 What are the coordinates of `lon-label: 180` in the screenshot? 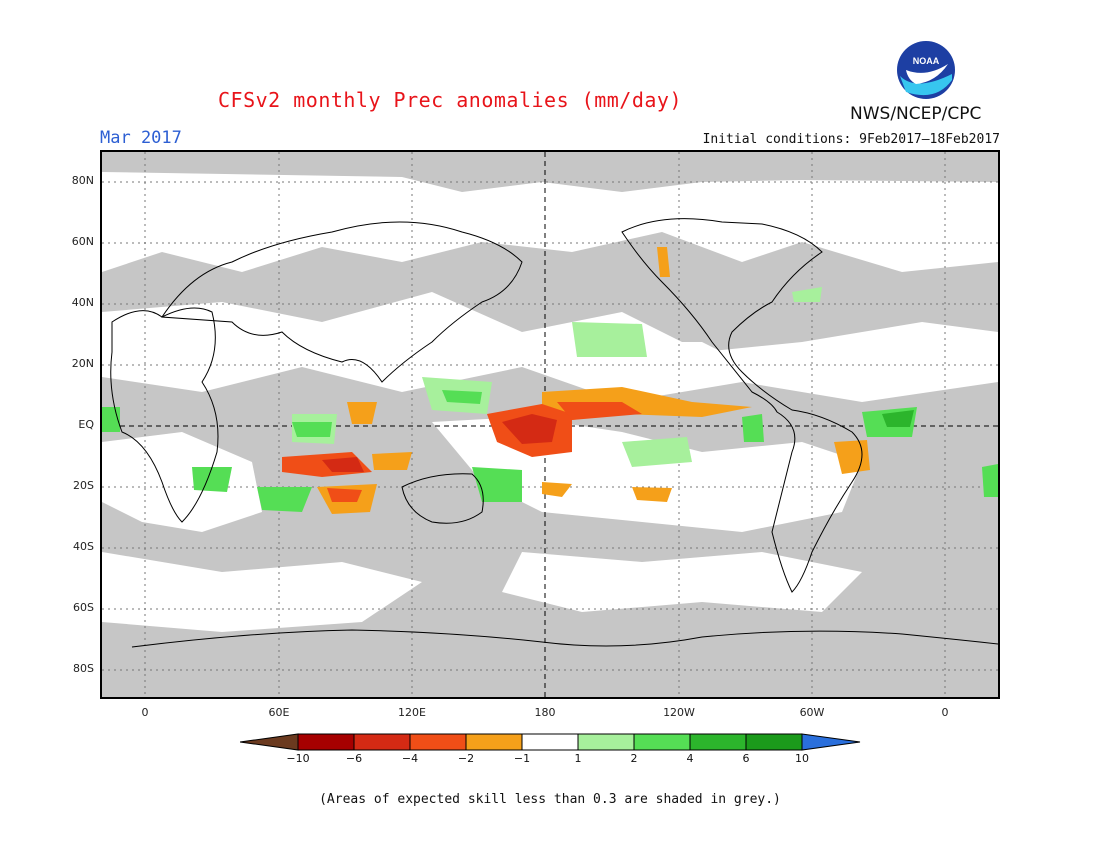 It's located at (545, 712).